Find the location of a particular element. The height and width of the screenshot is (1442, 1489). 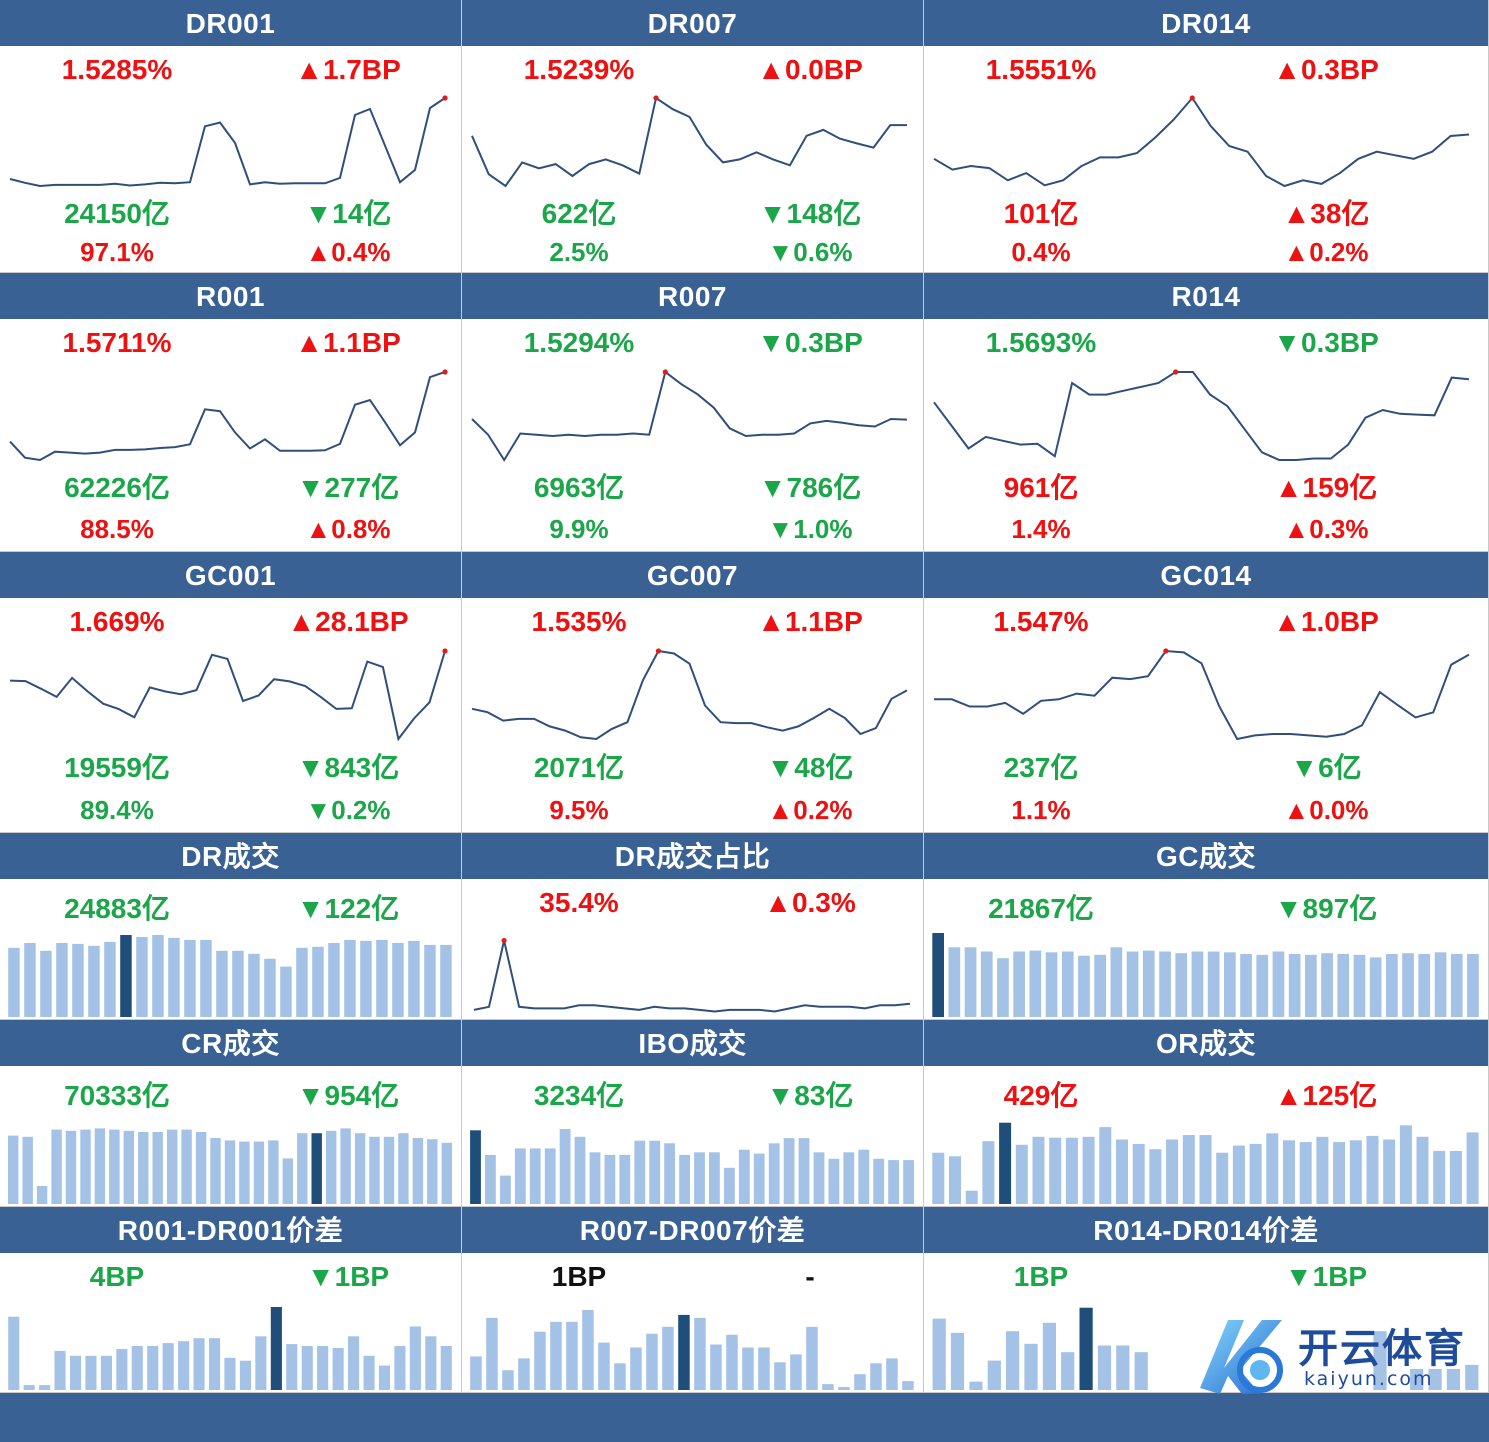

panel-title: DR成交 is located at coordinates (230, 856).